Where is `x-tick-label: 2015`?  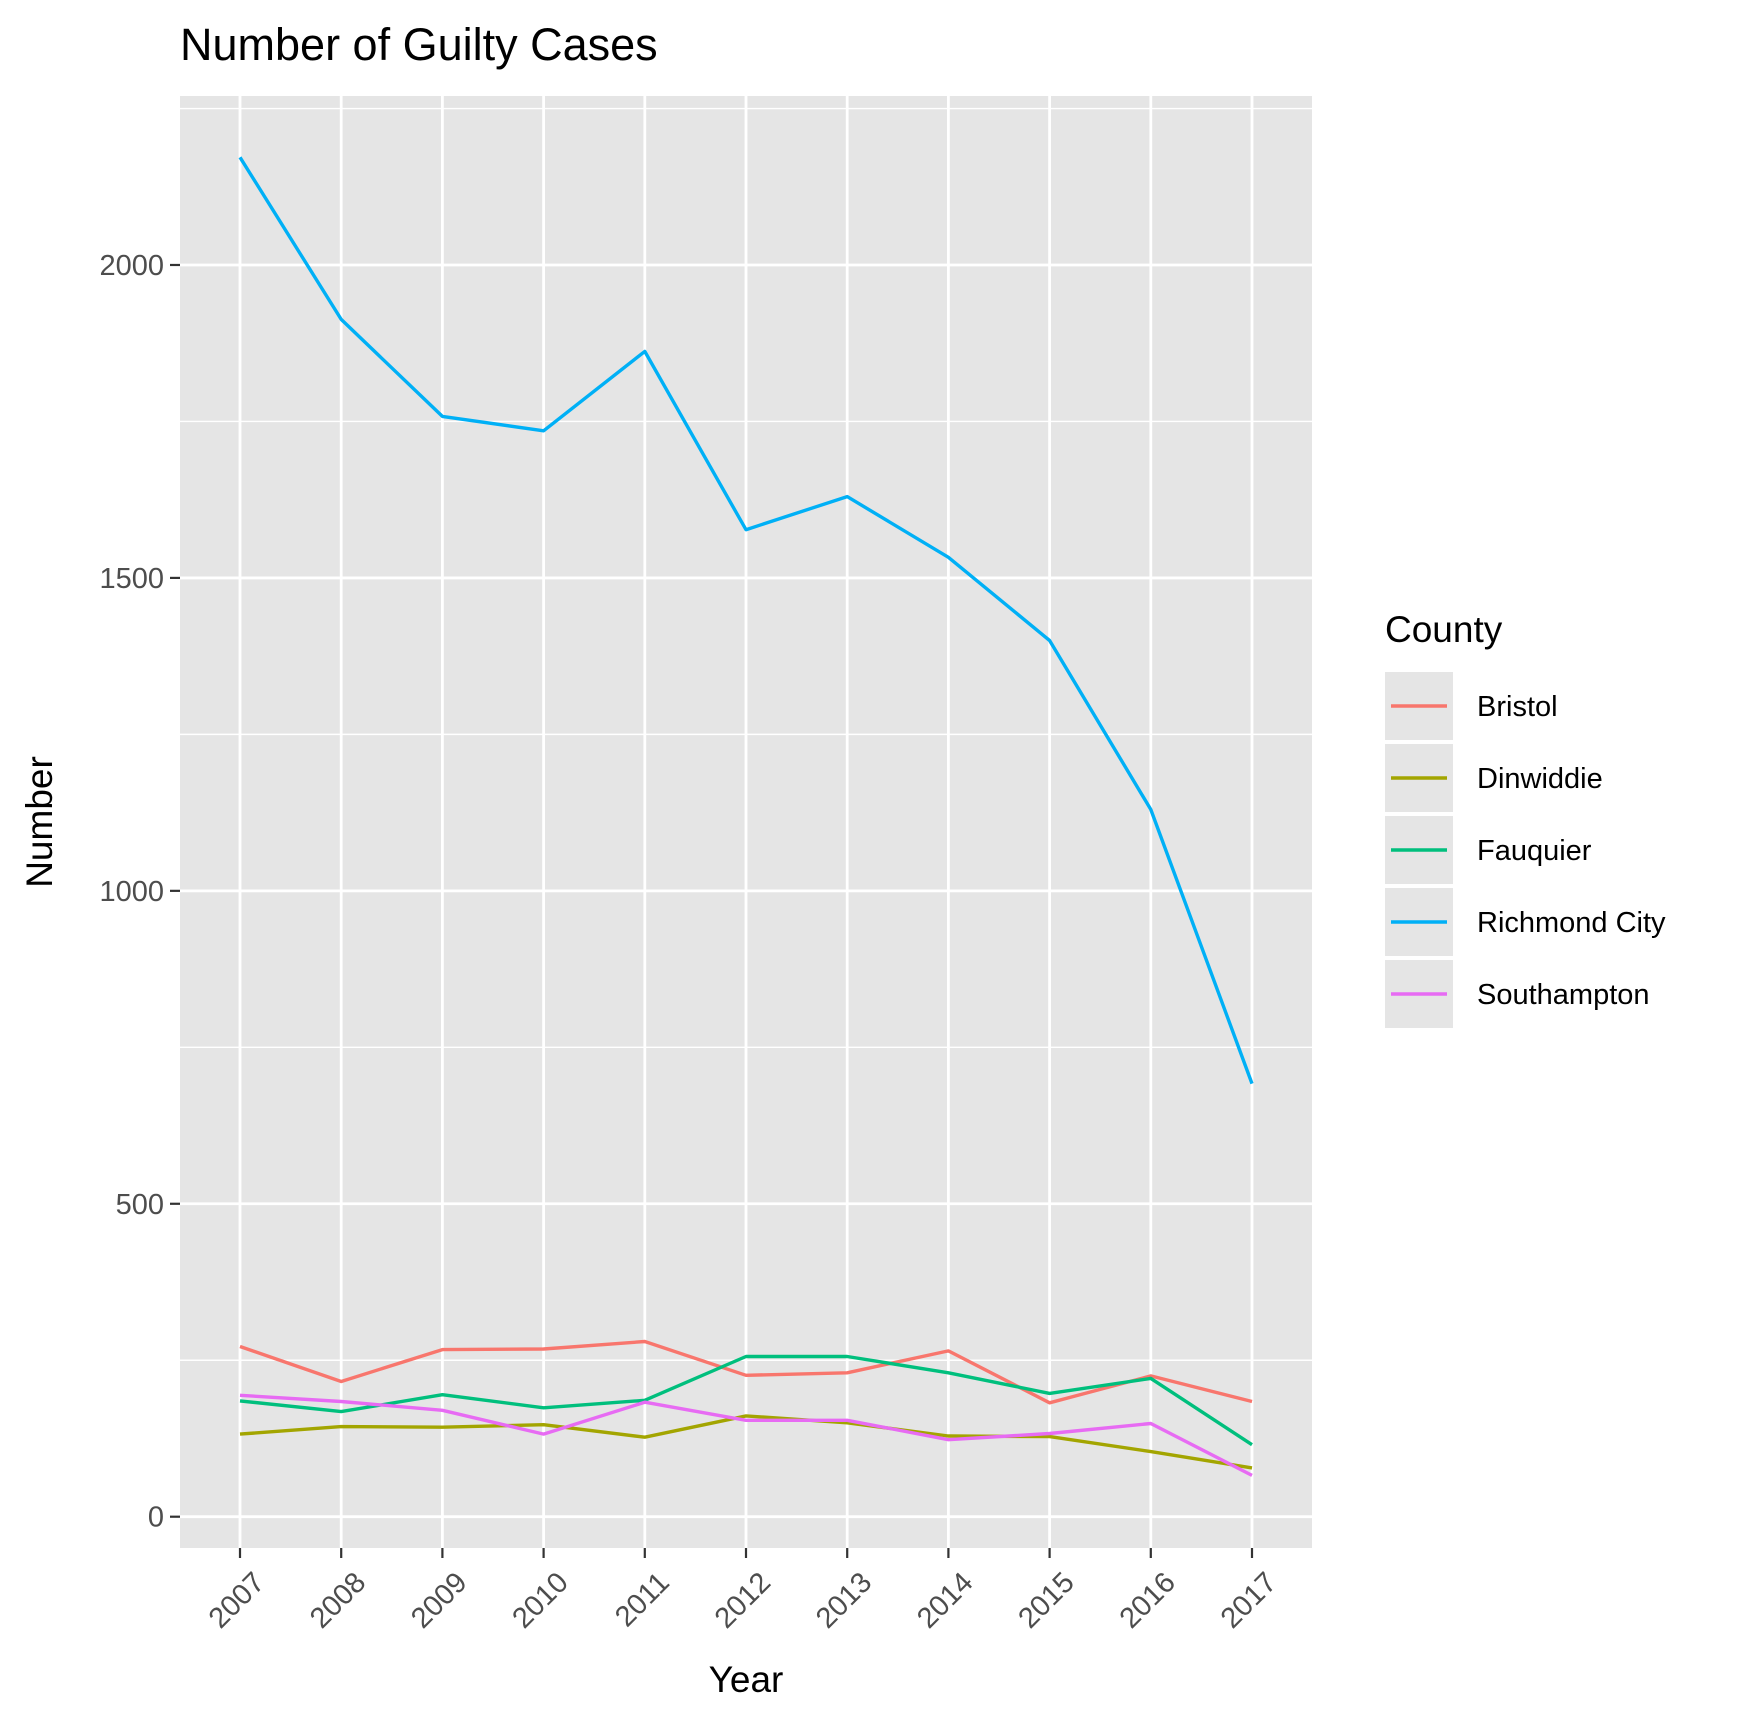
x-tick-label: 2015 is located at coordinates (1046, 1600).